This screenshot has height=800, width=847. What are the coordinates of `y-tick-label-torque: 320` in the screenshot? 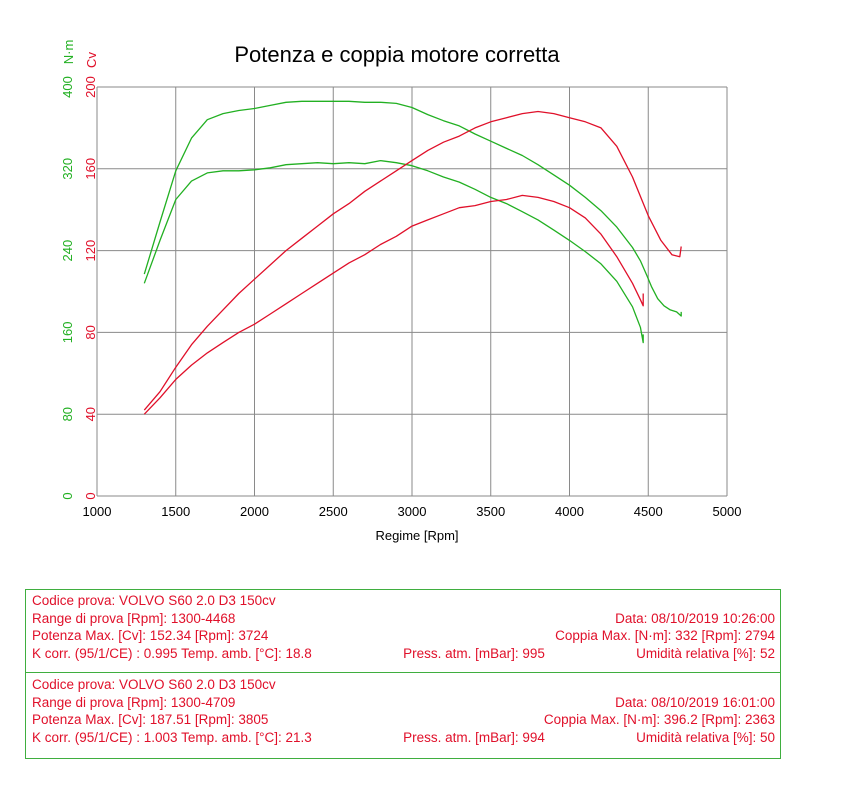 It's located at (67, 169).